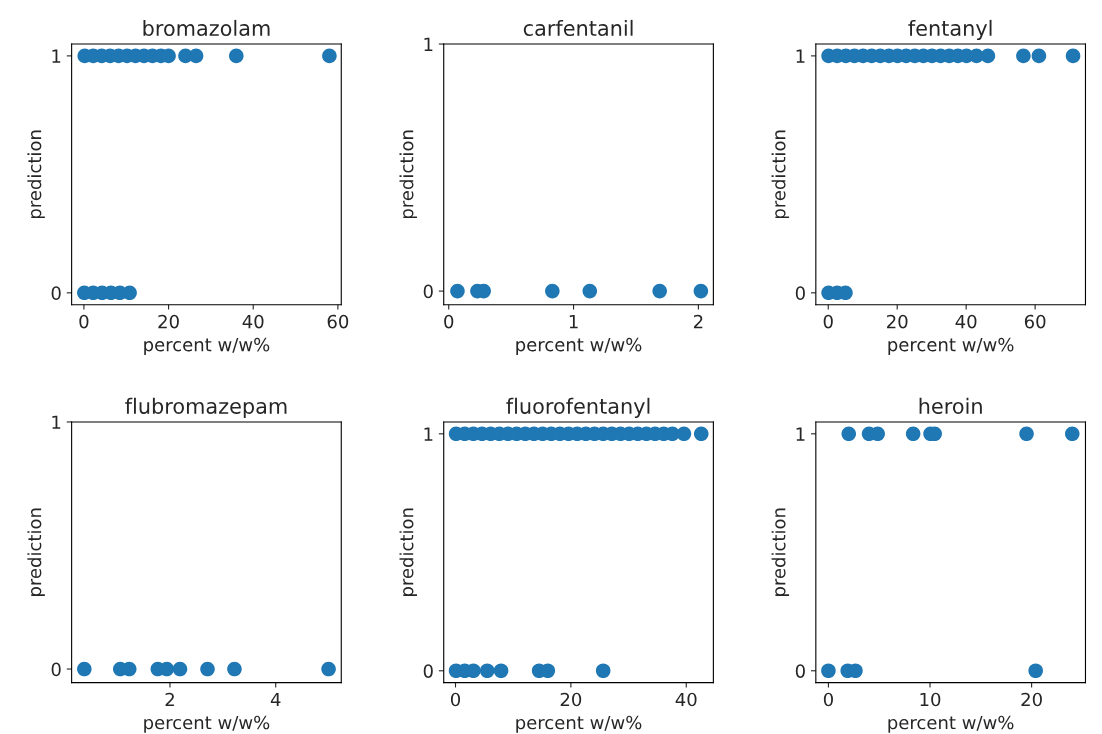 This screenshot has height=734, width=1102. I want to click on chart-title: flubromazepam, so click(206, 407).